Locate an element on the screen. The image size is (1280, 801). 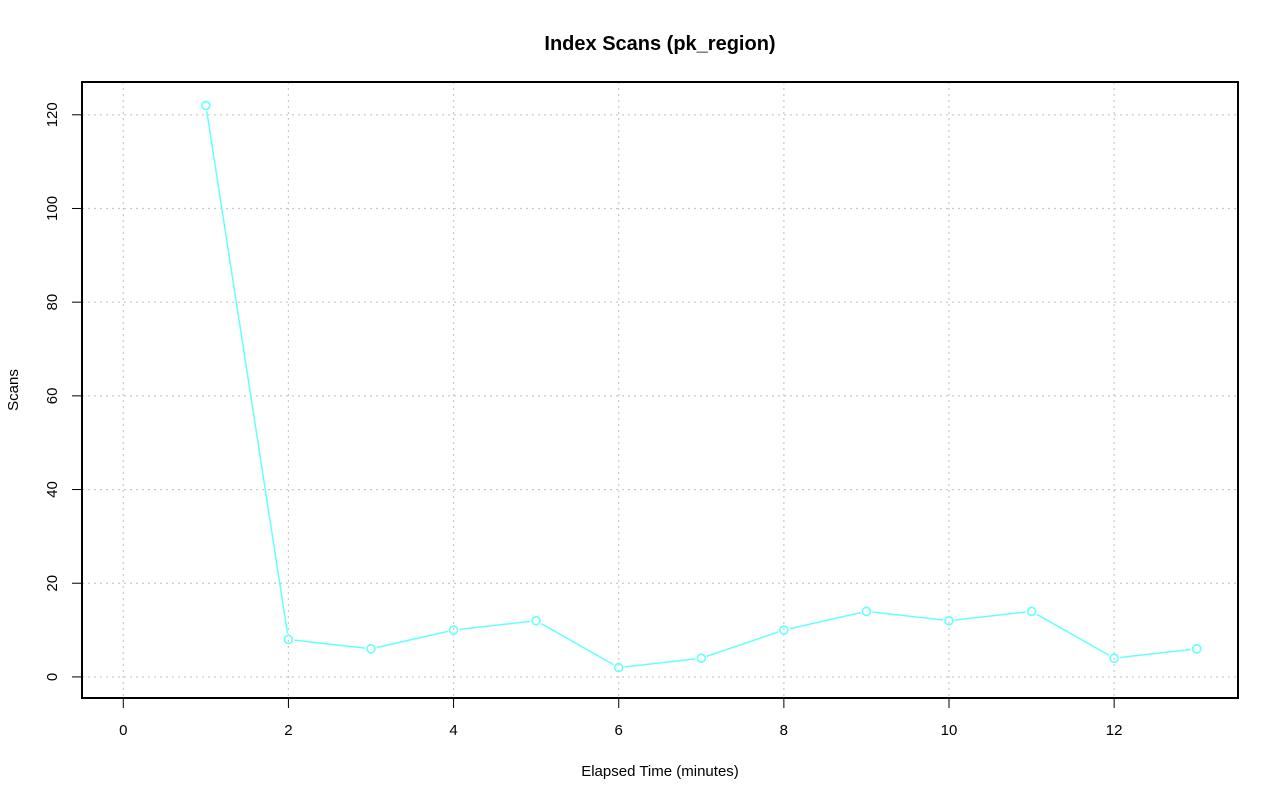
x-tick-label: 0 is located at coordinates (123, 730).